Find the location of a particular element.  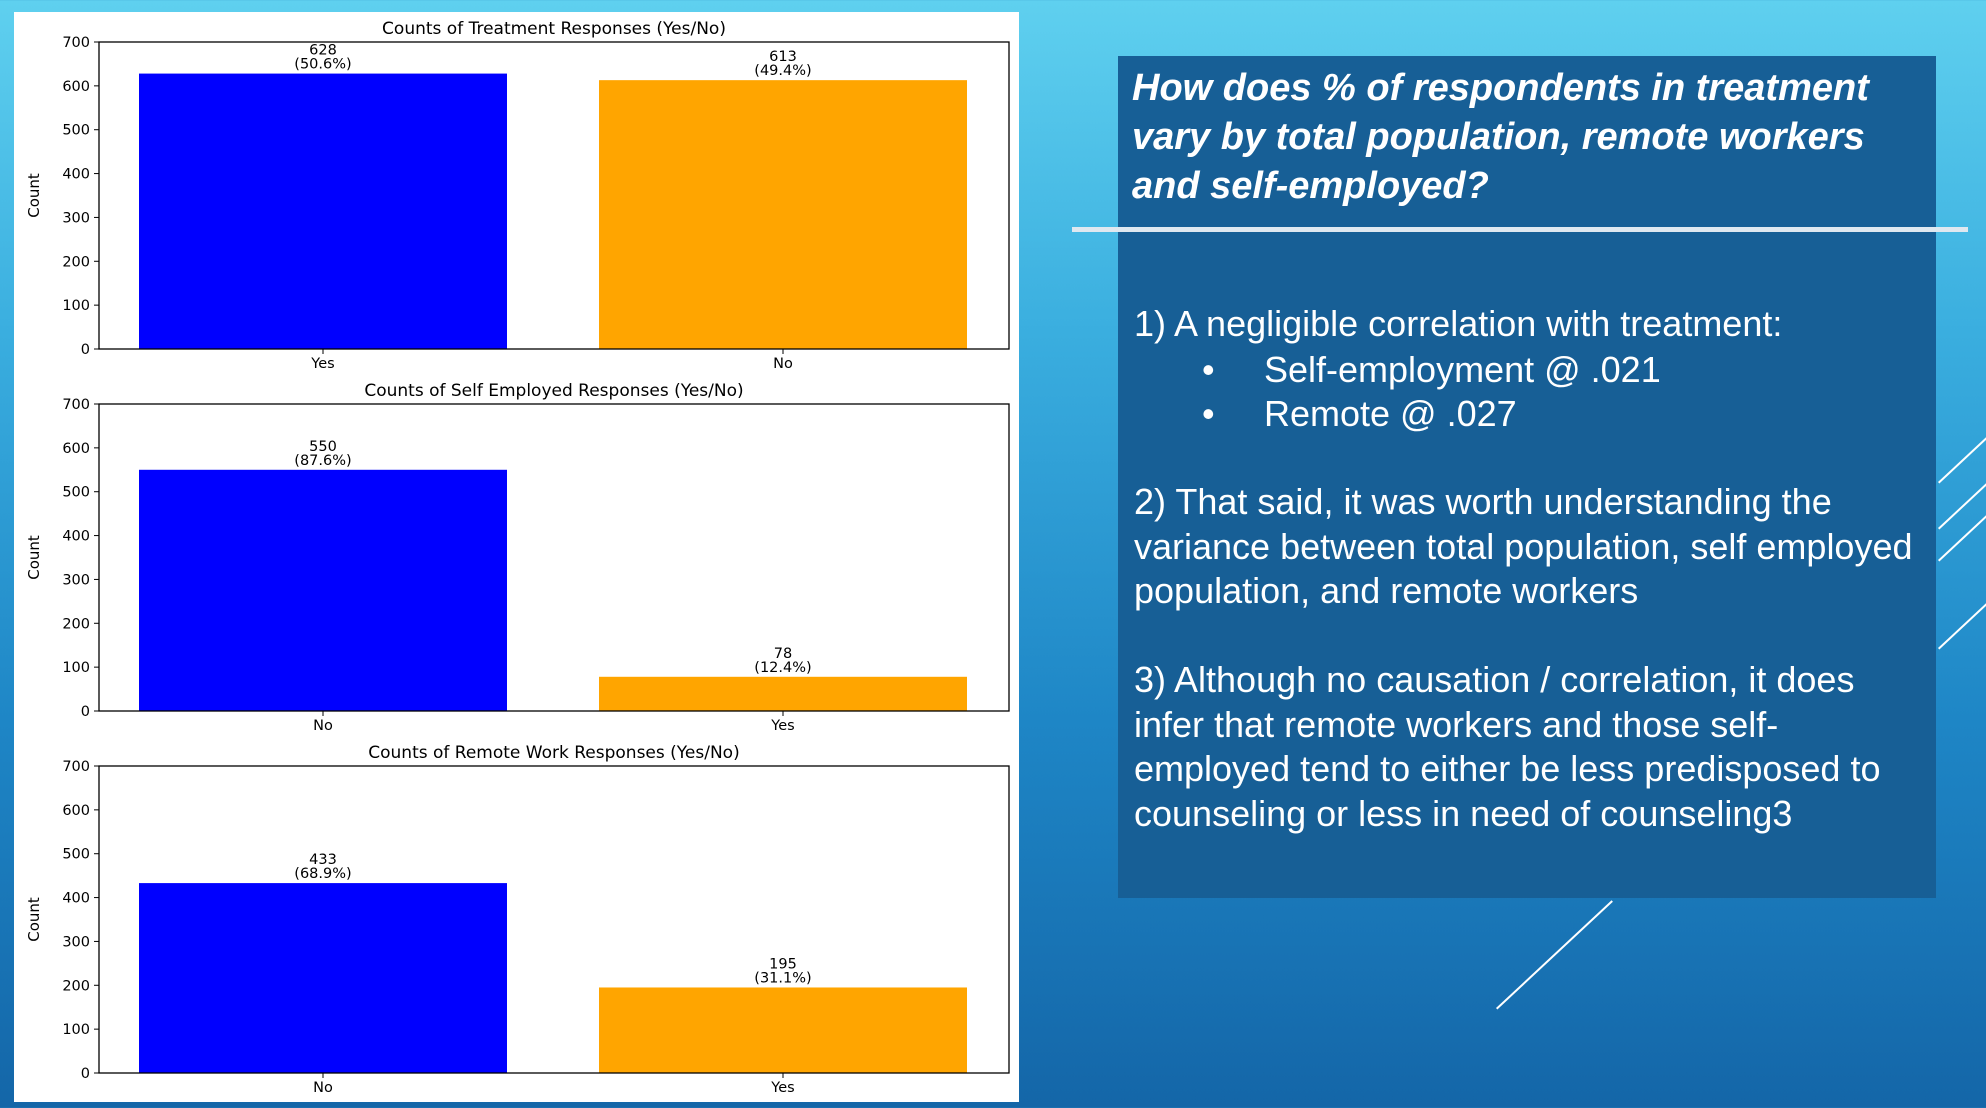

bar-percent-label: (49.4%) is located at coordinates (782, 71).